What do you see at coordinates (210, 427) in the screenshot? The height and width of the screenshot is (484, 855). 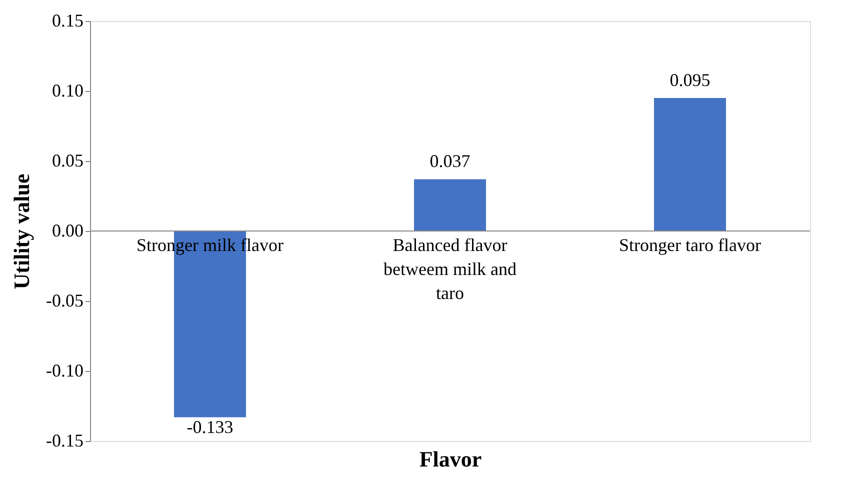 I see `data-label: -0.133` at bounding box center [210, 427].